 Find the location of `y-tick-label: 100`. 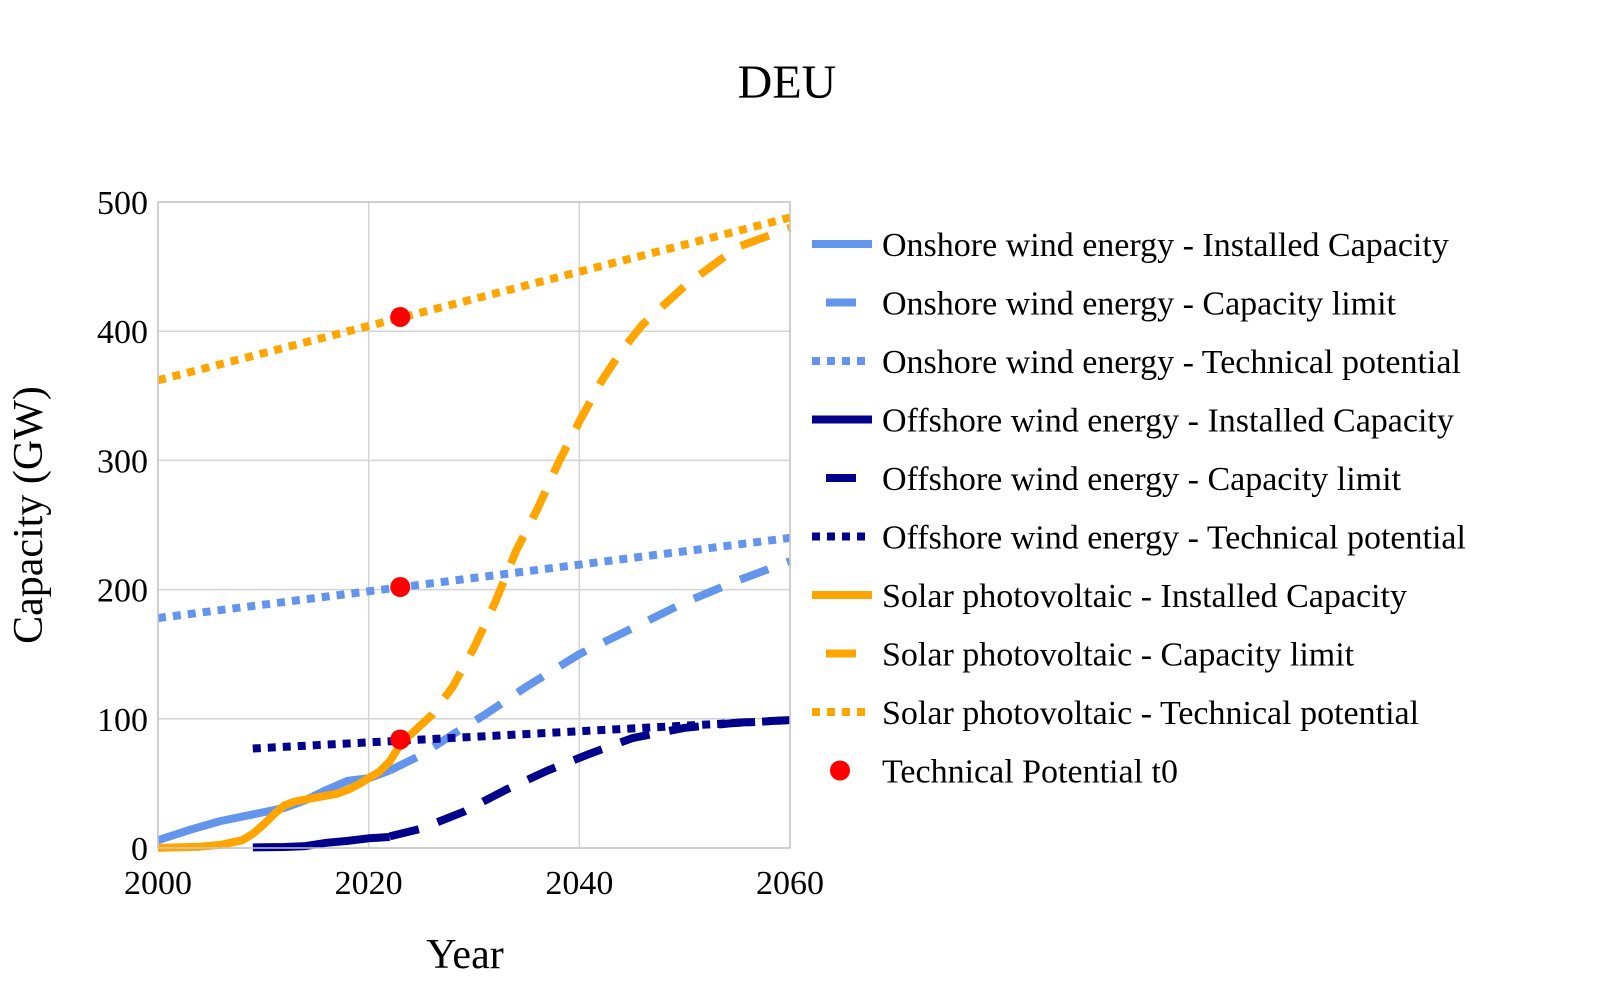

y-tick-label: 100 is located at coordinates (122, 720).